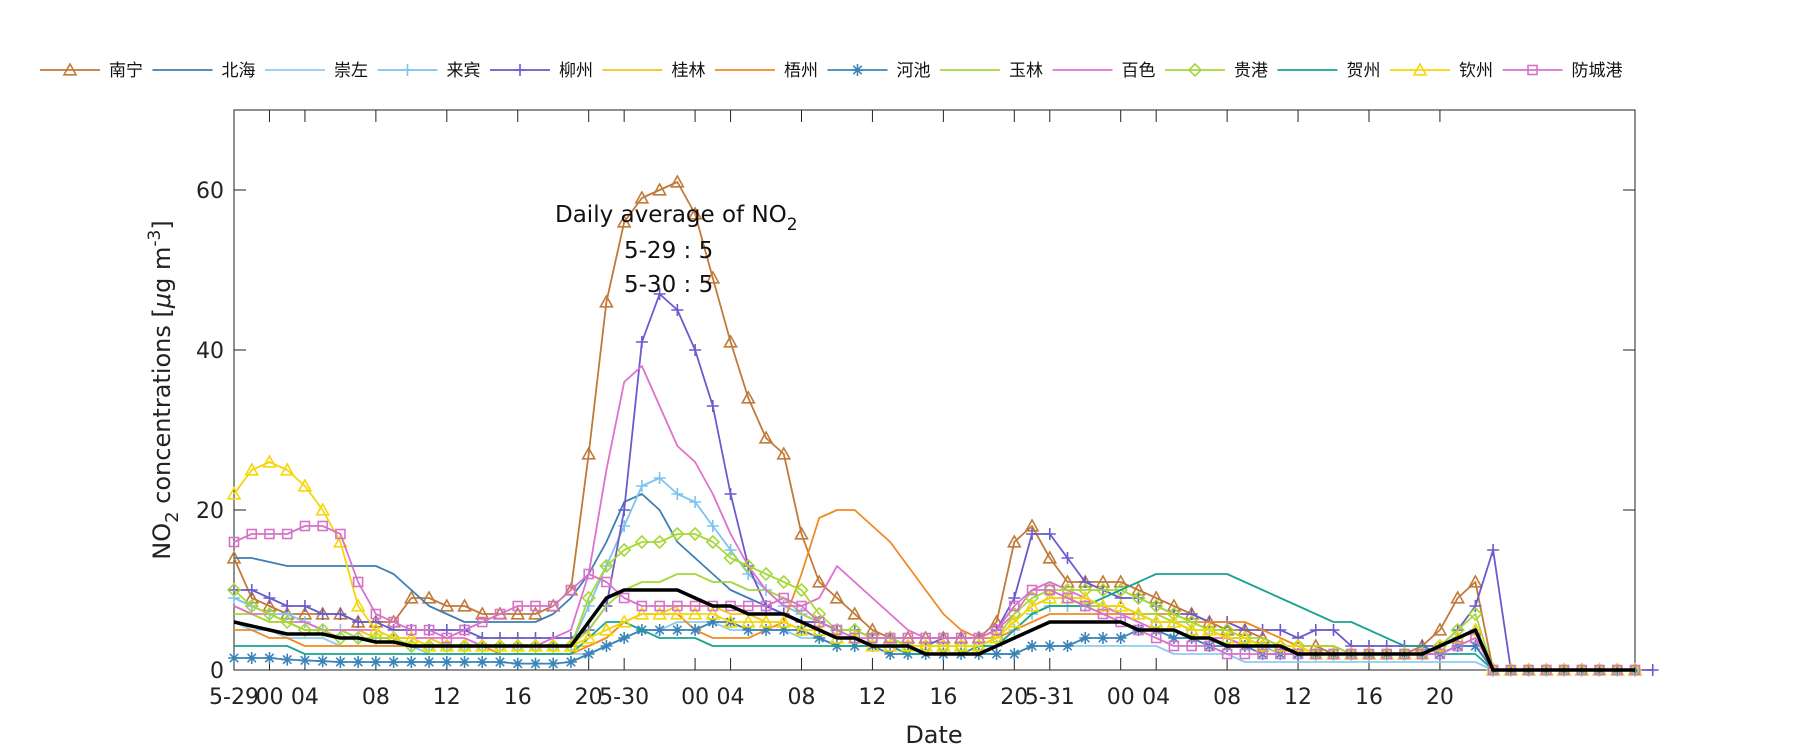  What do you see at coordinates (676, 218) in the screenshot?
I see `annotation-title: Daily average of NO2` at bounding box center [676, 218].